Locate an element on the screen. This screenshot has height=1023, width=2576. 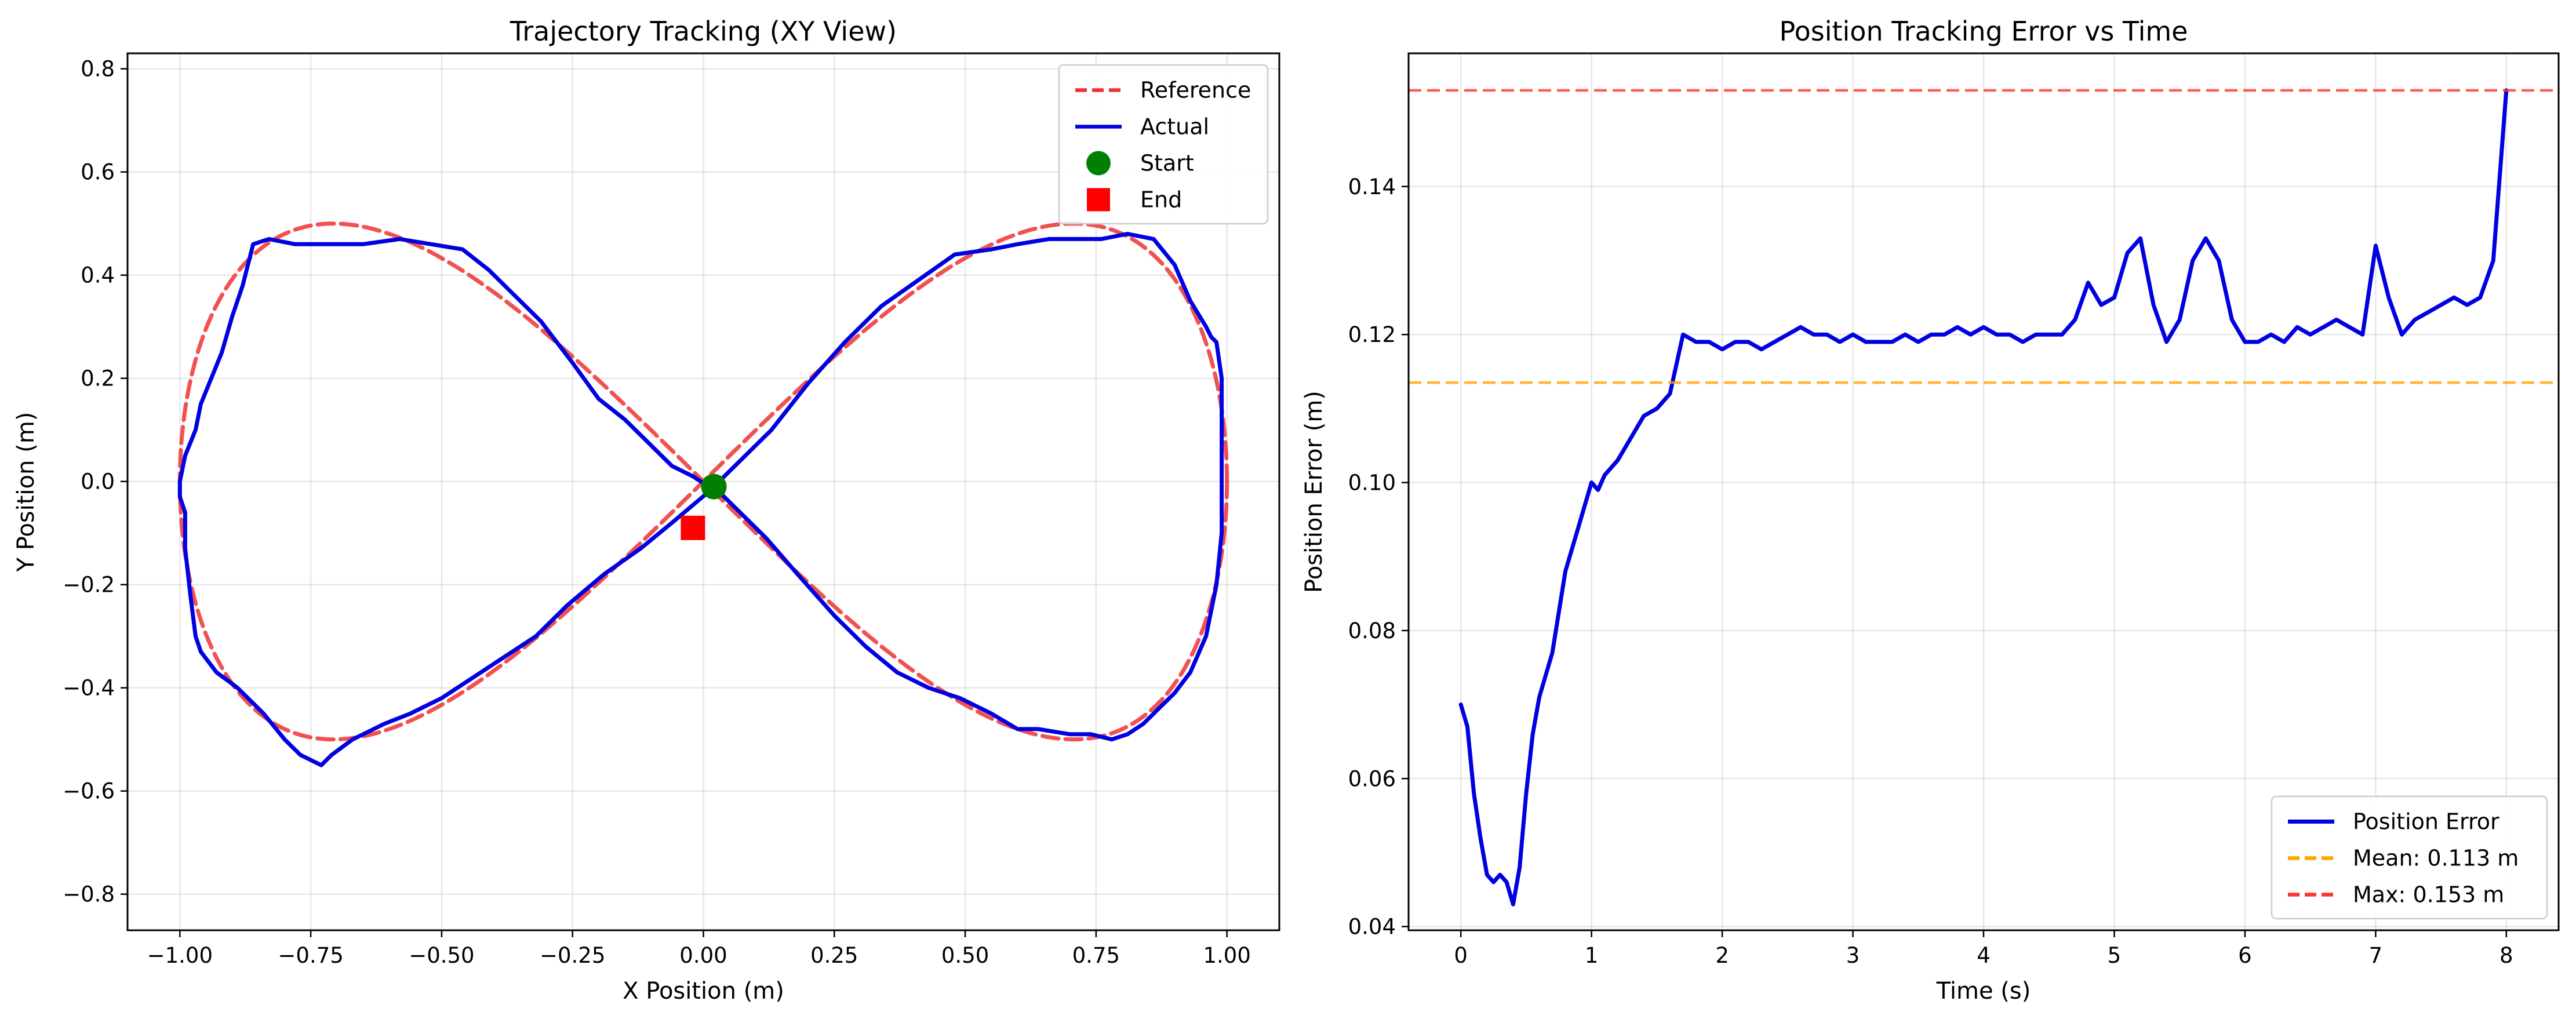
x-tick-label: 6 is located at coordinates (2245, 955).